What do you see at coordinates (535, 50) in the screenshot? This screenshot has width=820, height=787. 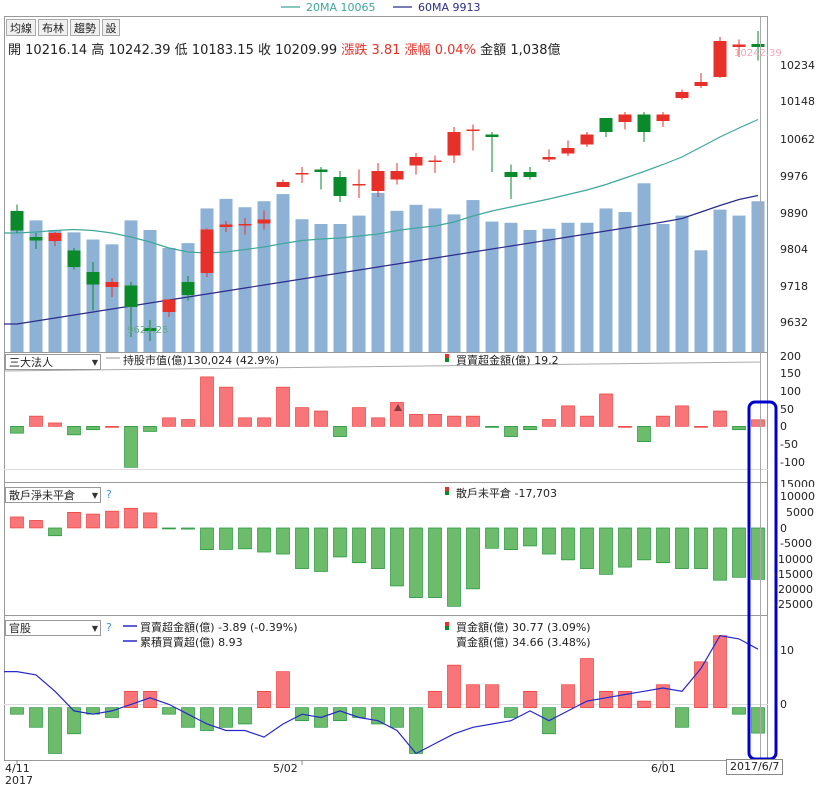 I see `amount-value: 1,038億` at bounding box center [535, 50].